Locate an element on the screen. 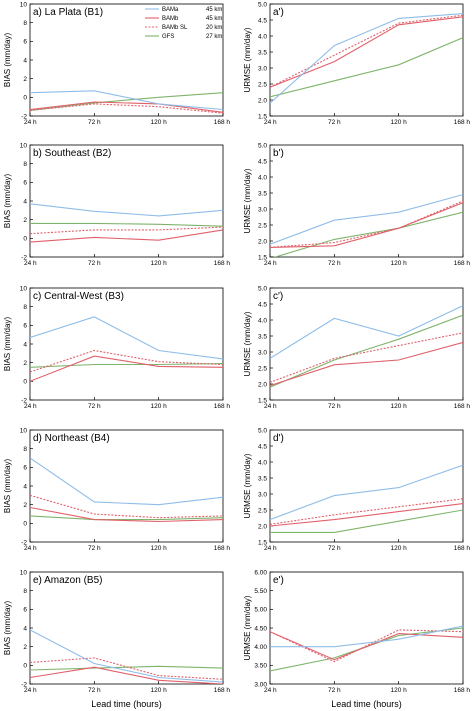 Image resolution: width=474 pixels, height=711 pixels. y-tick-label: 2 is located at coordinates (25, 220).